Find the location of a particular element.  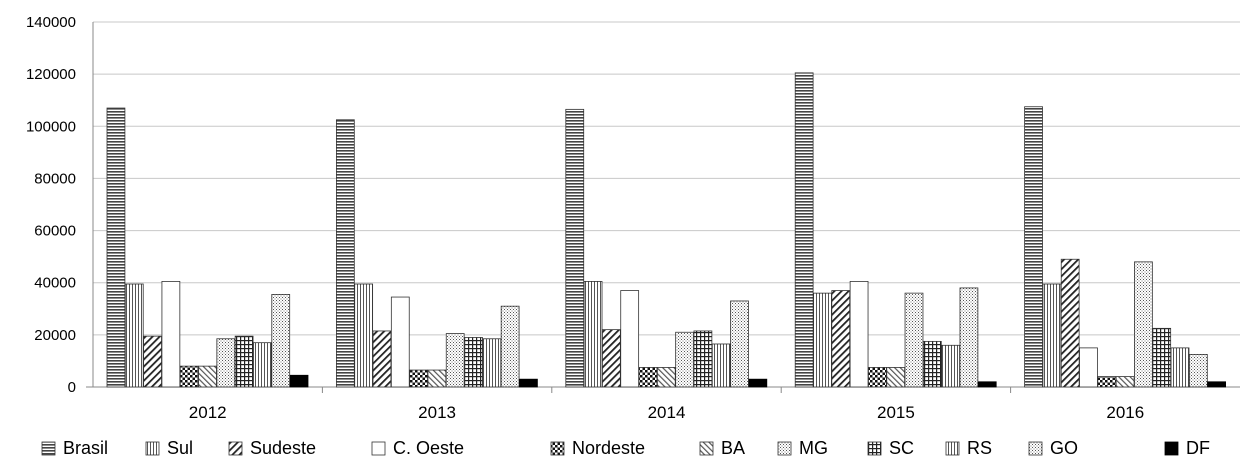

bar-sc-2014 is located at coordinates (703, 359).